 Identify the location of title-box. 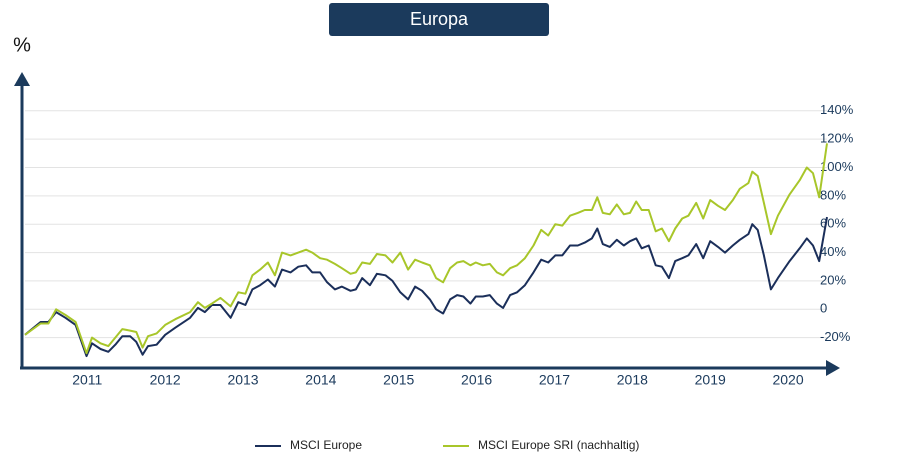
(439, 19).